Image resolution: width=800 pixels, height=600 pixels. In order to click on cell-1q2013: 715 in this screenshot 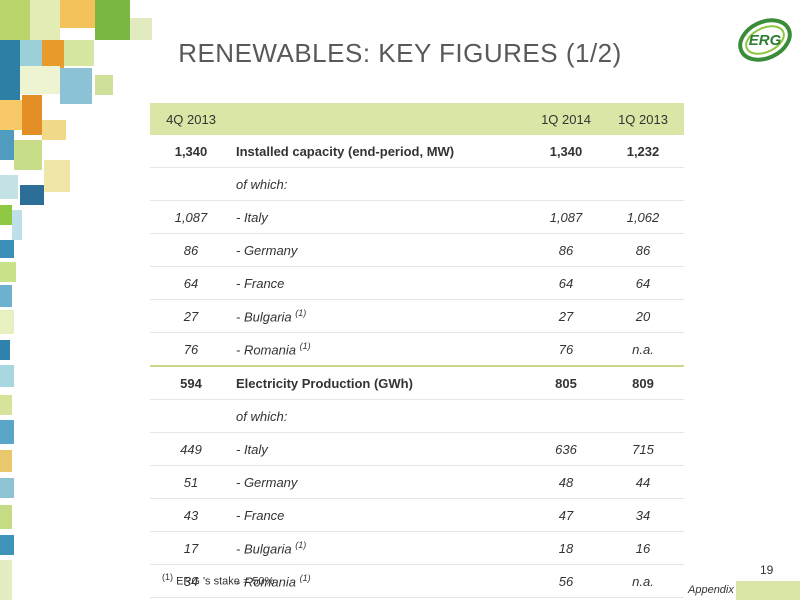, I will do `click(643, 449)`.